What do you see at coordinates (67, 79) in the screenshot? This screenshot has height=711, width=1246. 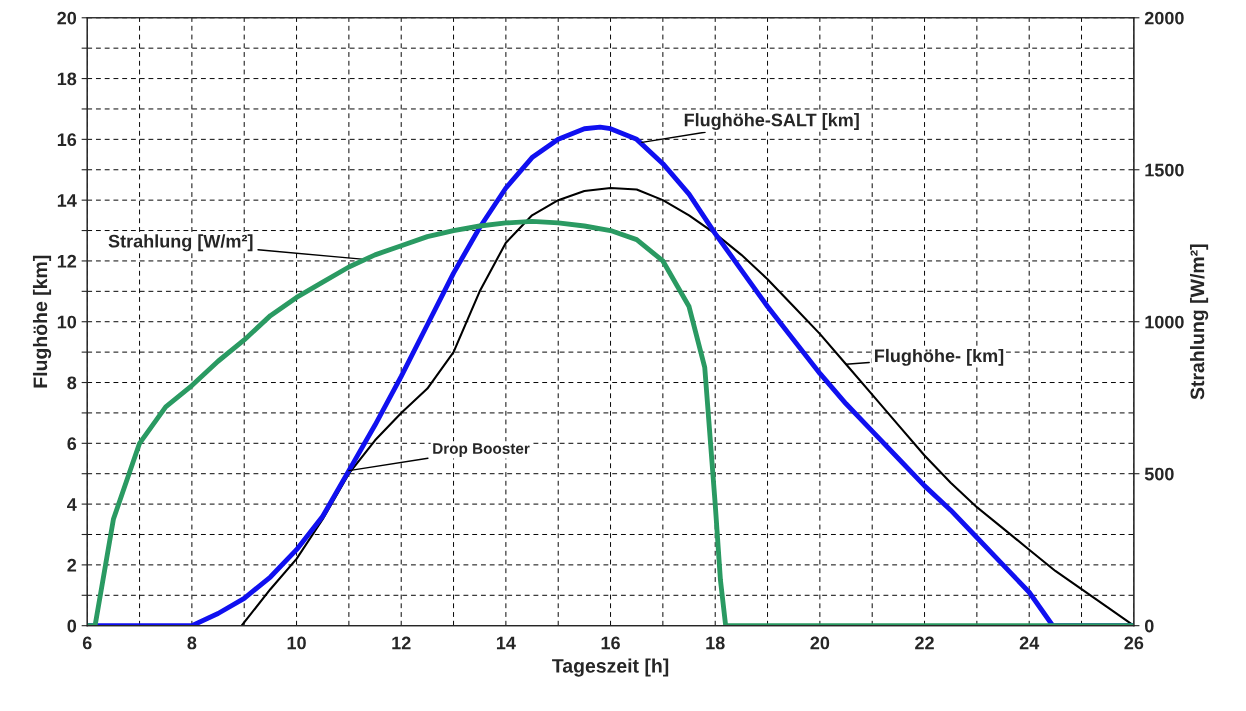 I see `y-tick-label: 18` at bounding box center [67, 79].